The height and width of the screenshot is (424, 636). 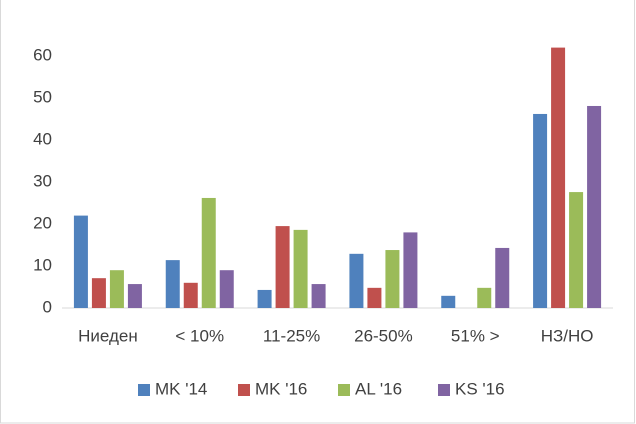 I want to click on x-tick-label: НЗ/НО, so click(x=567, y=335).